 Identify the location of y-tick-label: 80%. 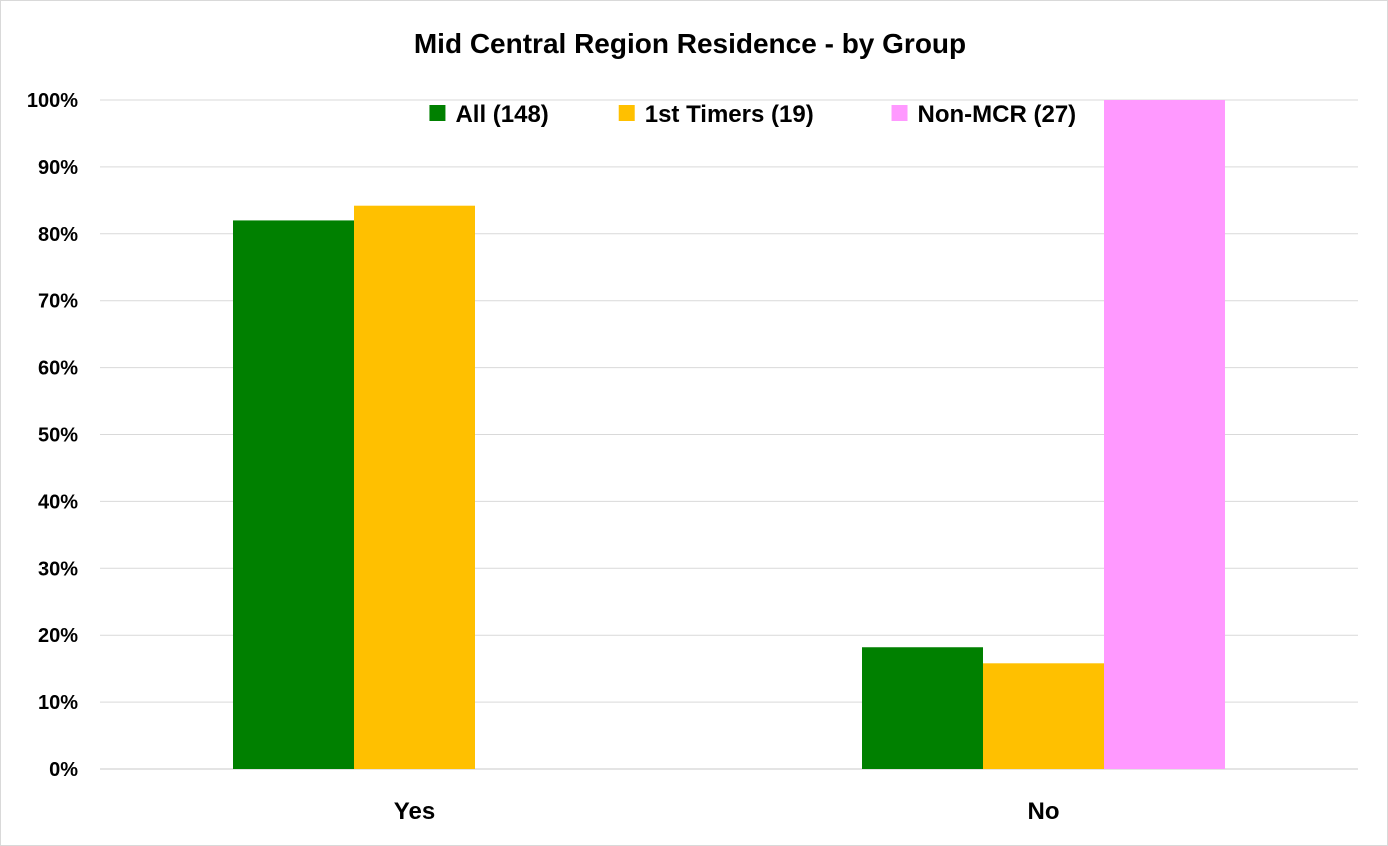
(58, 235).